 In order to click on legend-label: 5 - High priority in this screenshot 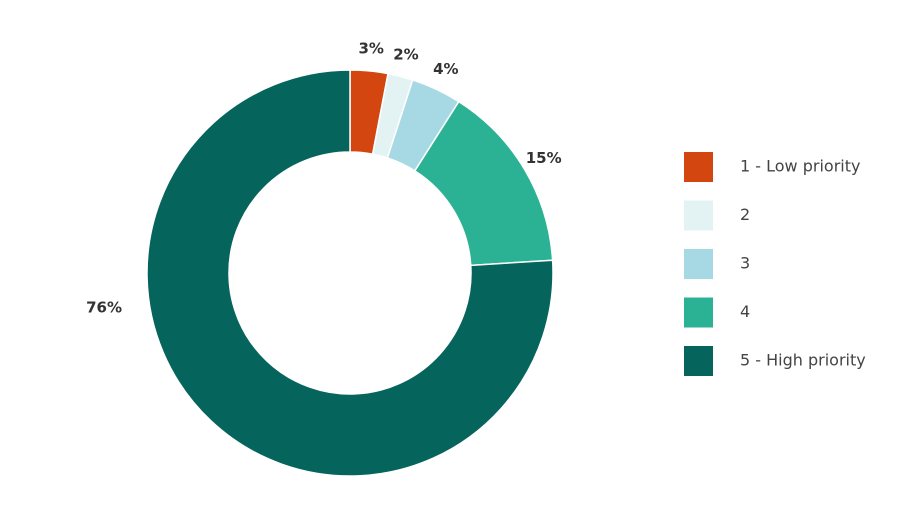, I will do `click(803, 360)`.